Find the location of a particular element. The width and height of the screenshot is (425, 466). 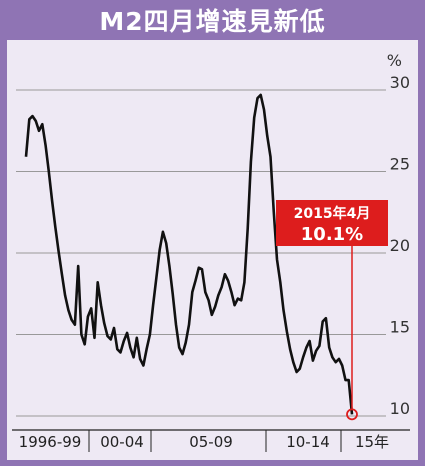

annotation-callout: 2015年4月 10.1% is located at coordinates (332, 223).